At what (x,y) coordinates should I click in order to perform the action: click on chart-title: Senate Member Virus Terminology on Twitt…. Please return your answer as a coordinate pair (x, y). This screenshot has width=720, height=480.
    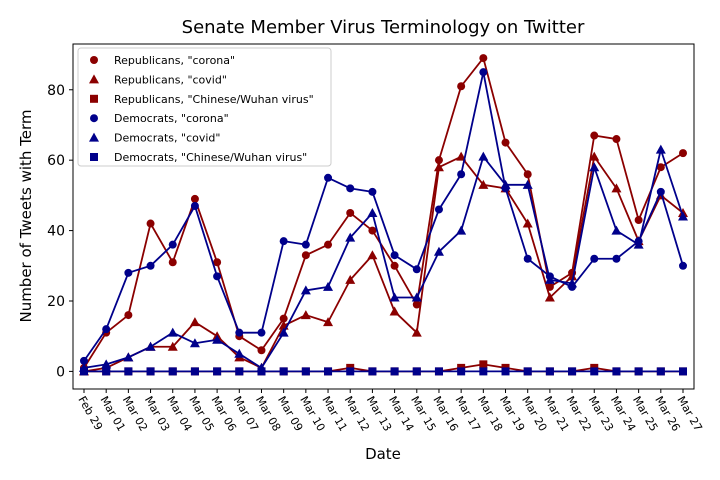
    Looking at the image, I should click on (383, 27).